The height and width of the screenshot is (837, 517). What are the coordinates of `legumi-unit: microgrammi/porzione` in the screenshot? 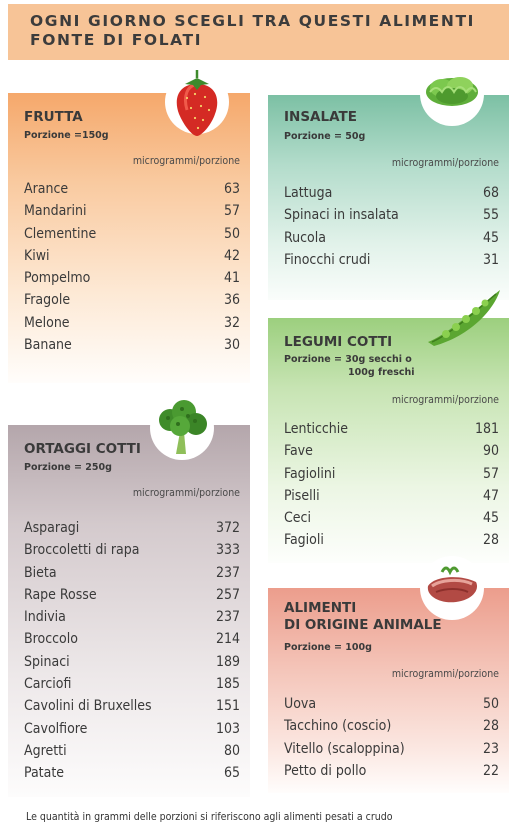 It's located at (445, 400).